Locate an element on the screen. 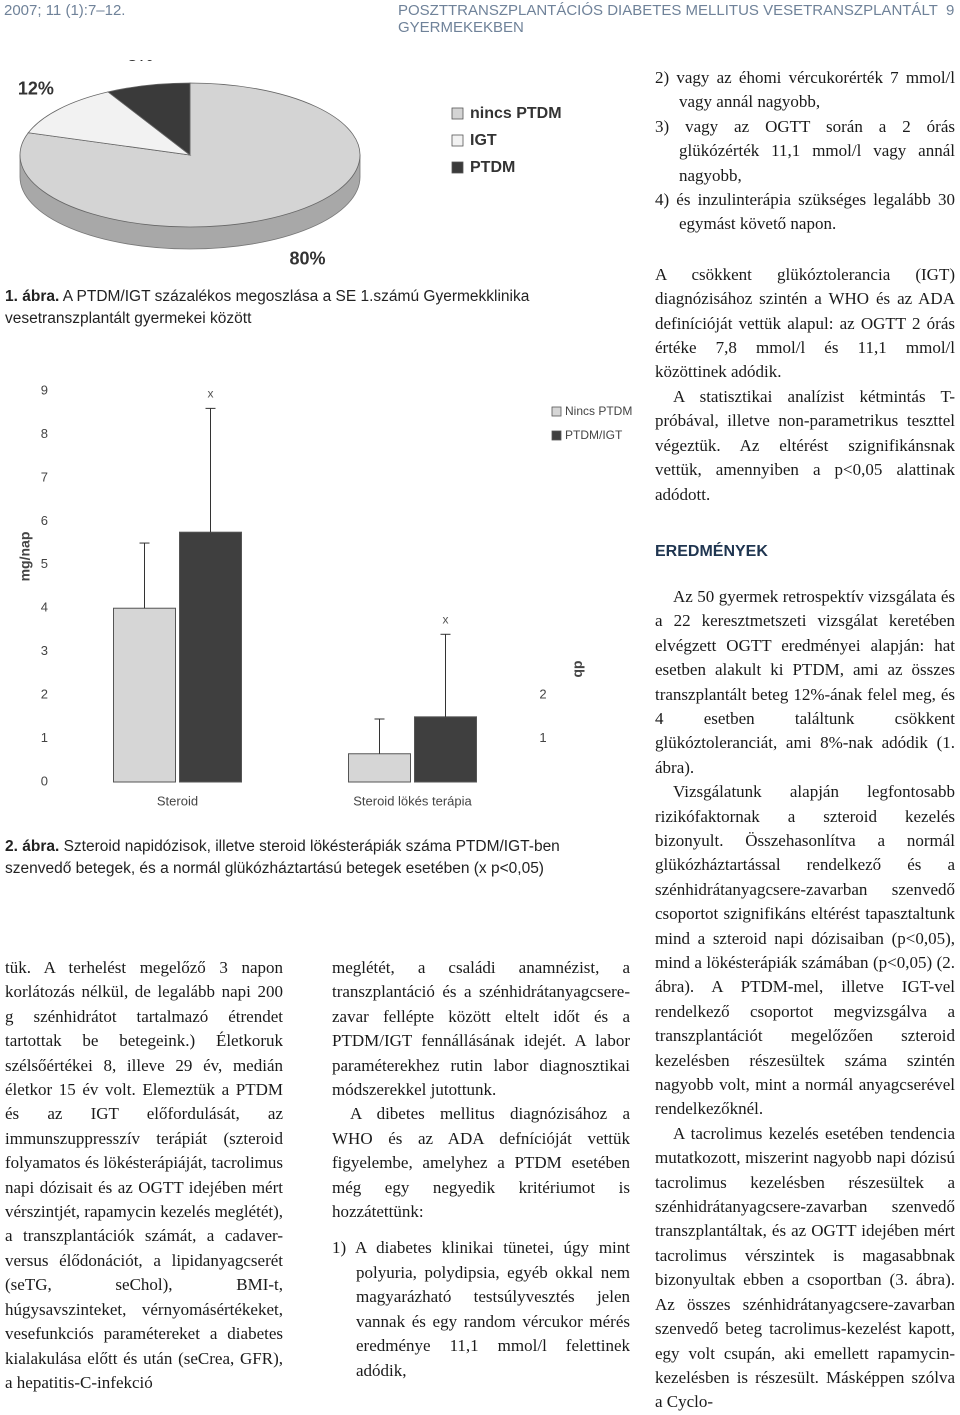 This screenshot has width=960, height=1415. legend-label: IGT is located at coordinates (483, 140).